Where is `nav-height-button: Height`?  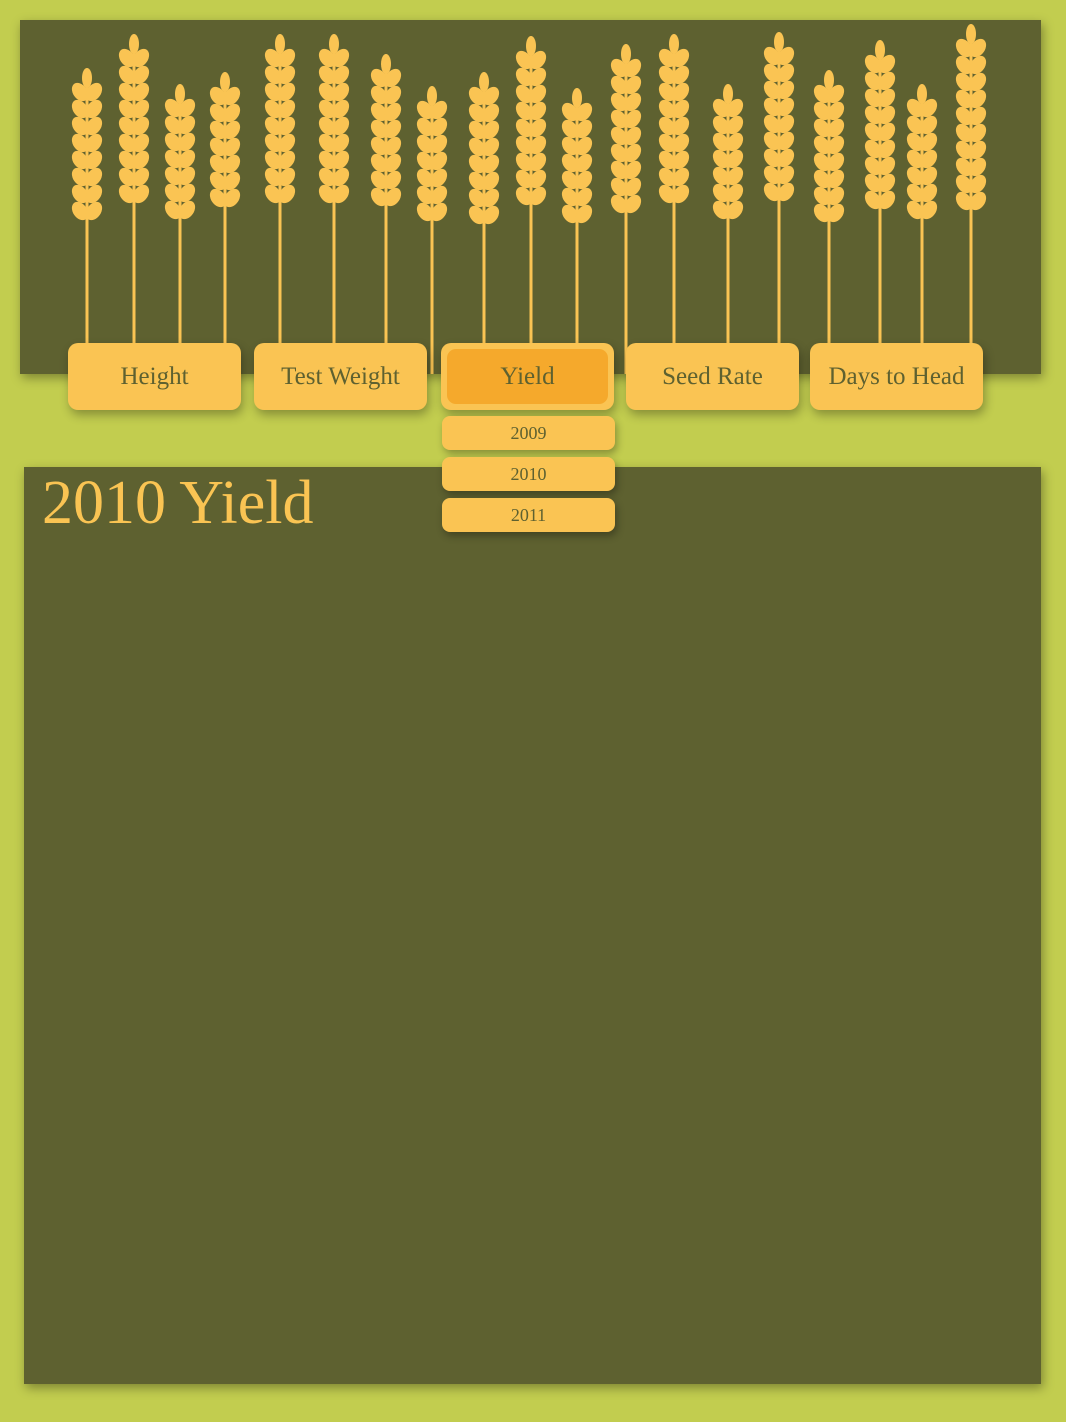
nav-height-button: Height is located at coordinates (154, 376).